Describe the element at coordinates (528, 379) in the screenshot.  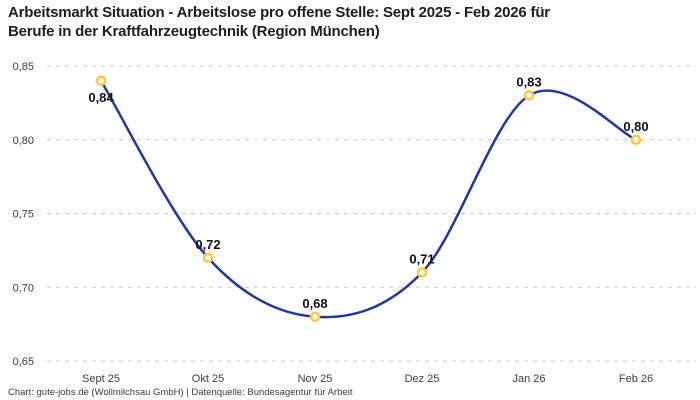
I see `x-axis-tick-label: Jan 26` at that location.